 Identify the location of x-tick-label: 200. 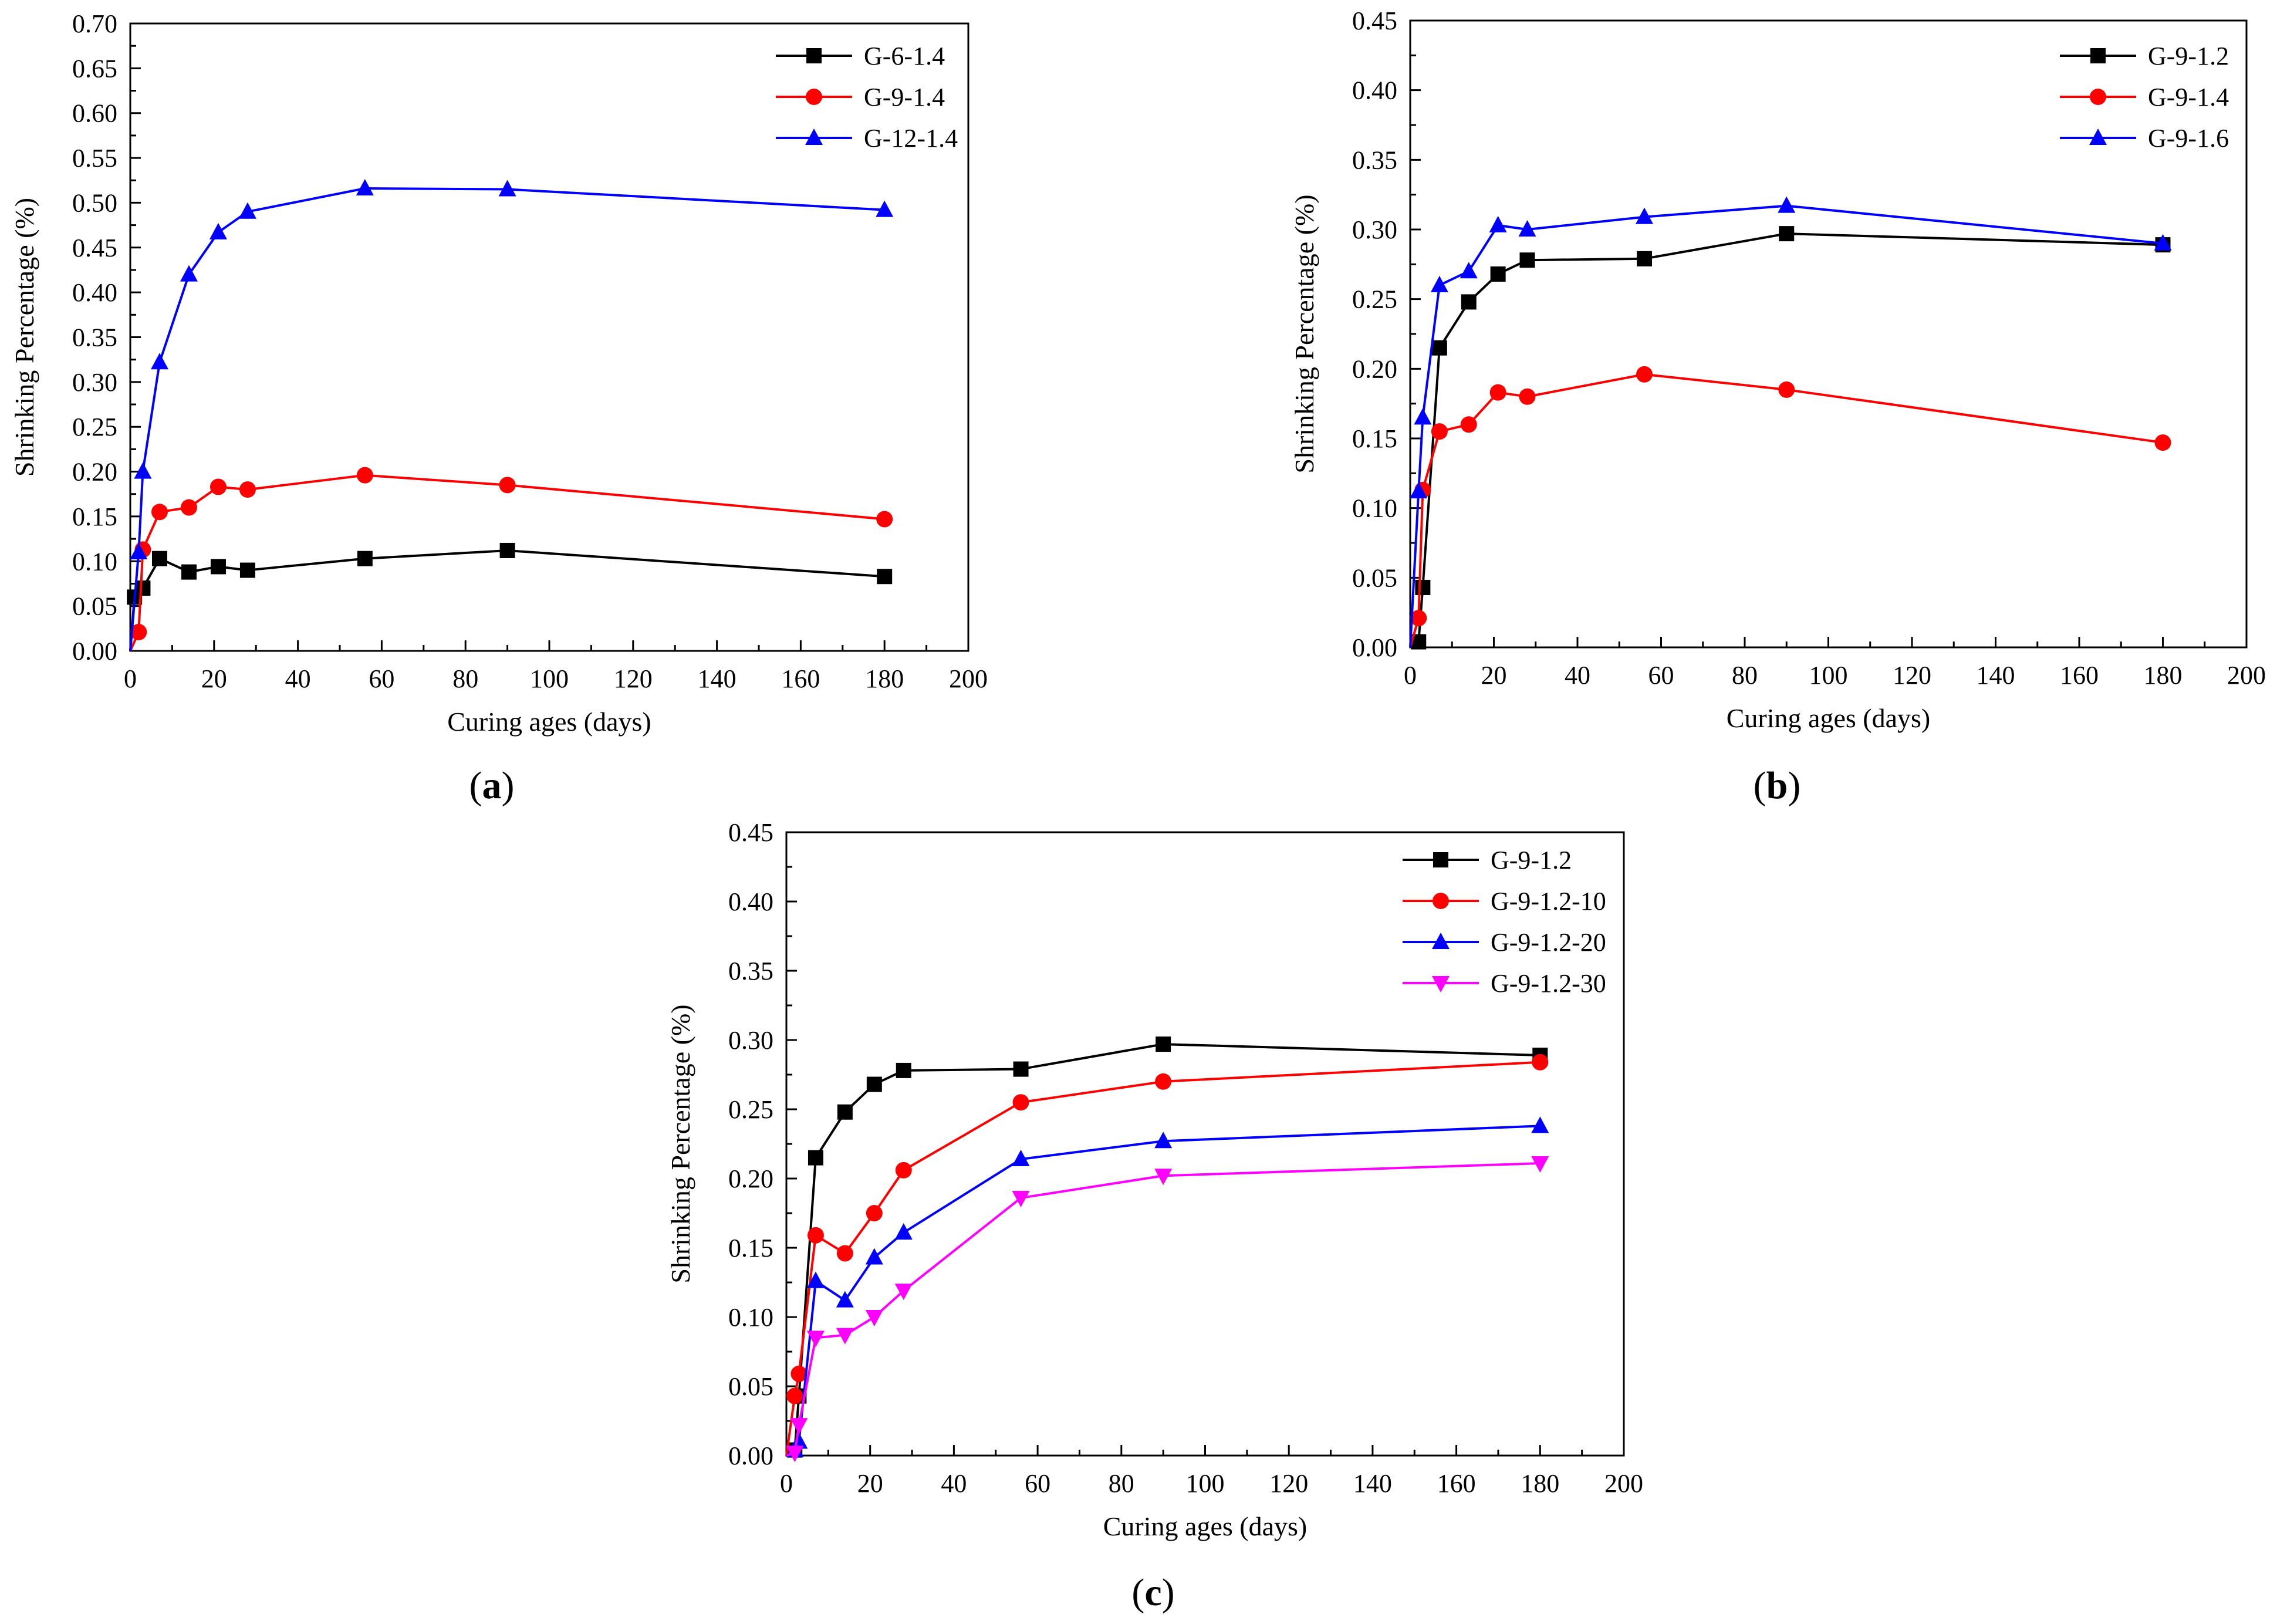
(2246, 675).